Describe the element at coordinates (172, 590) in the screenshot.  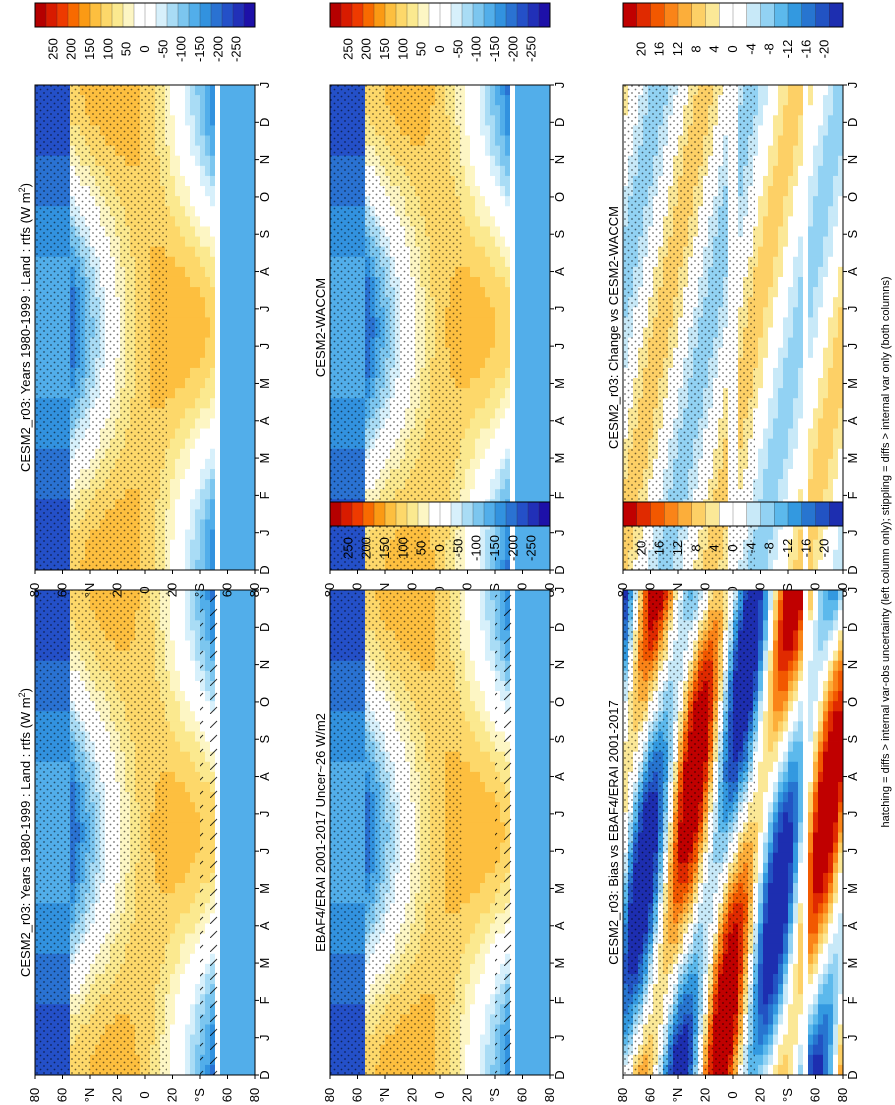
I see `y-tick-label: 20` at that location.